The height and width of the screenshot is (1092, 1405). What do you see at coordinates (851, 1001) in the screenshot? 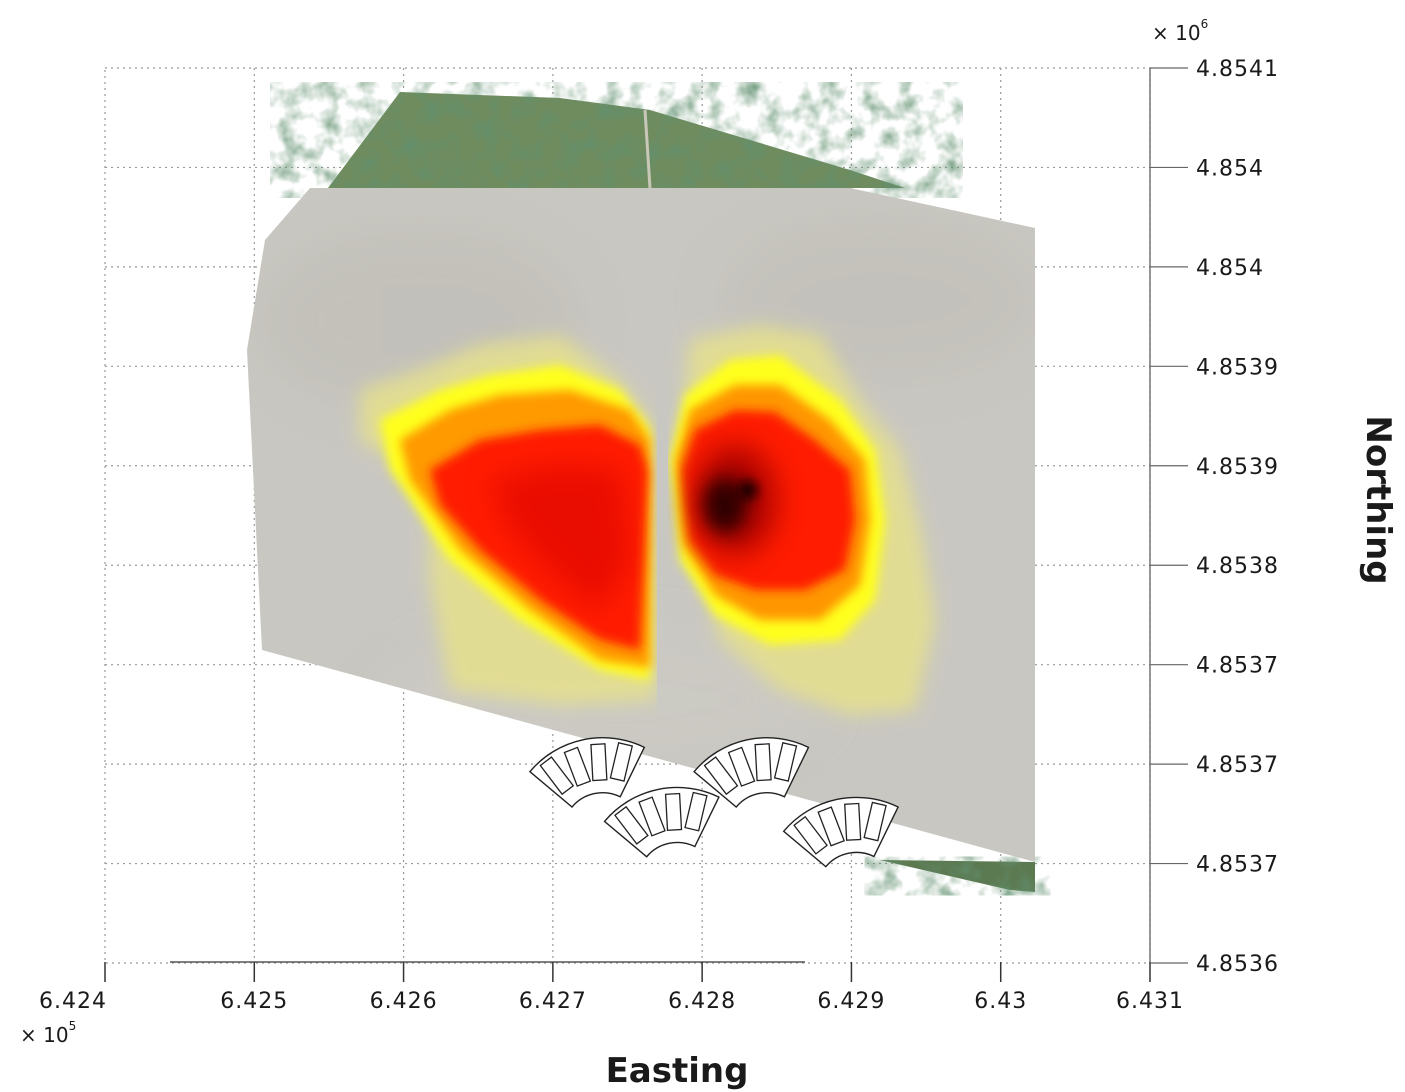
I see `x-tick-label: 6.429` at bounding box center [851, 1001].